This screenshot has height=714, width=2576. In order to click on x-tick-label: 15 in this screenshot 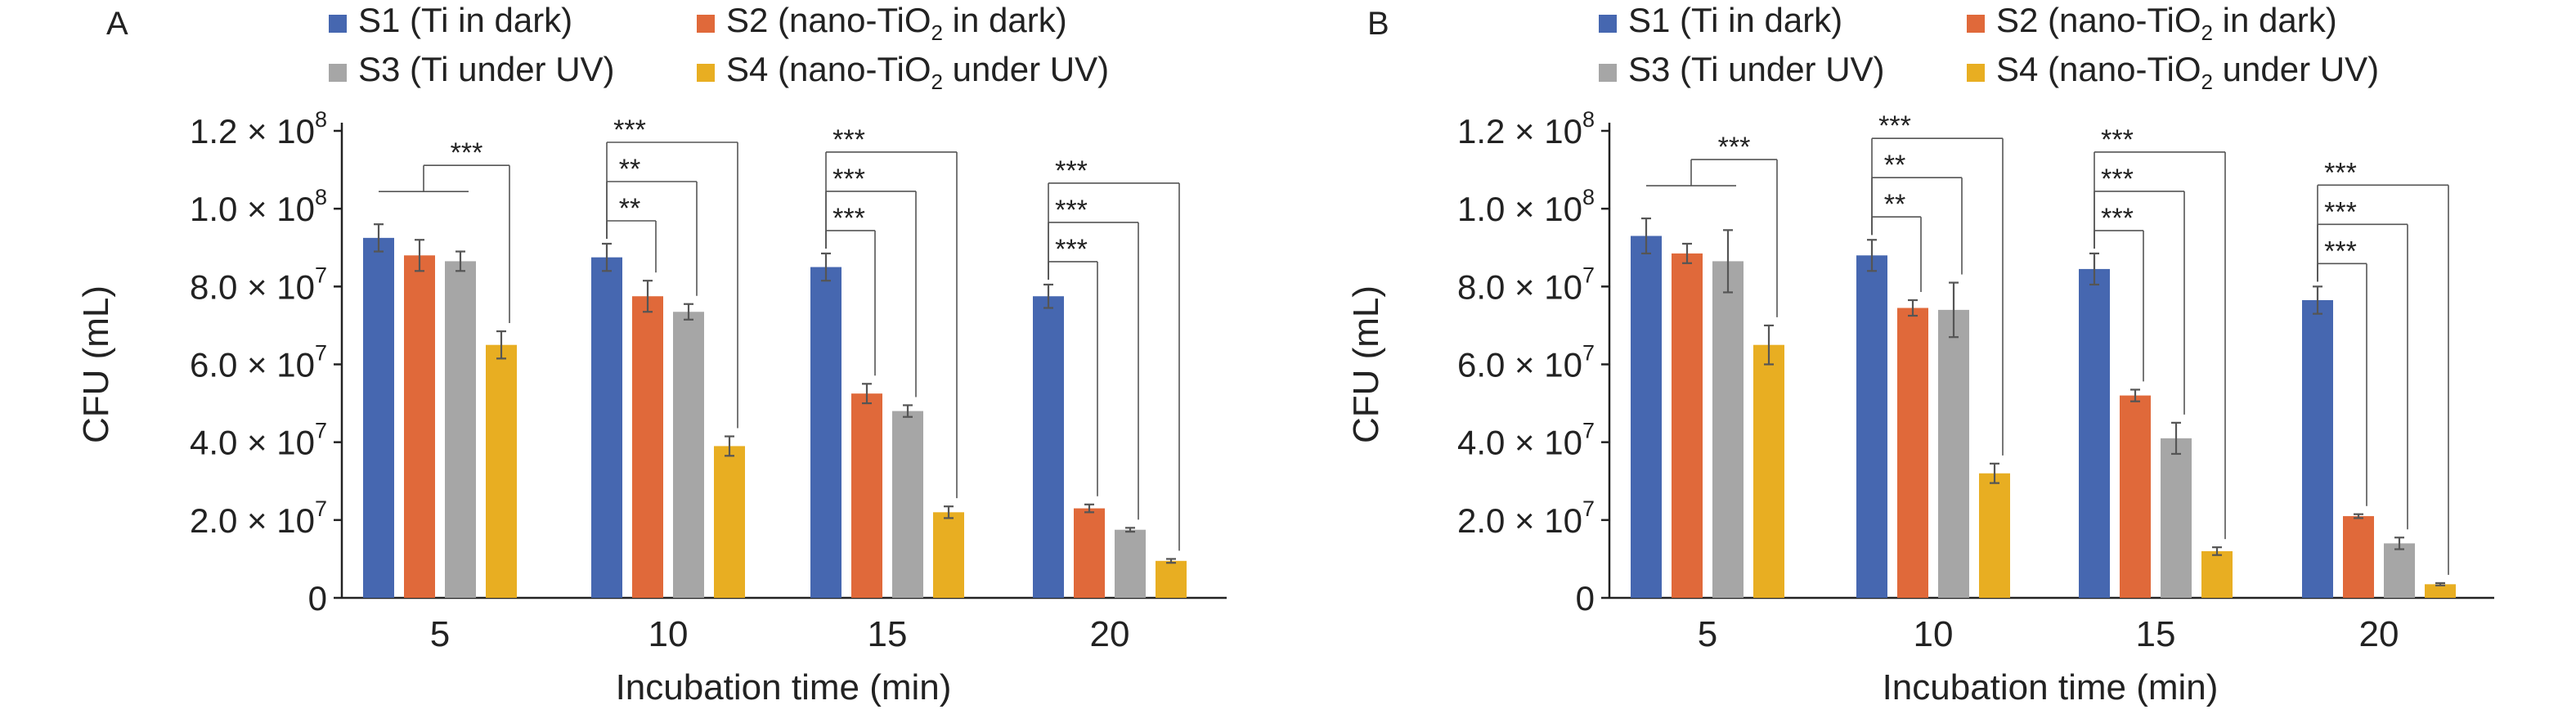, I will do `click(888, 634)`.